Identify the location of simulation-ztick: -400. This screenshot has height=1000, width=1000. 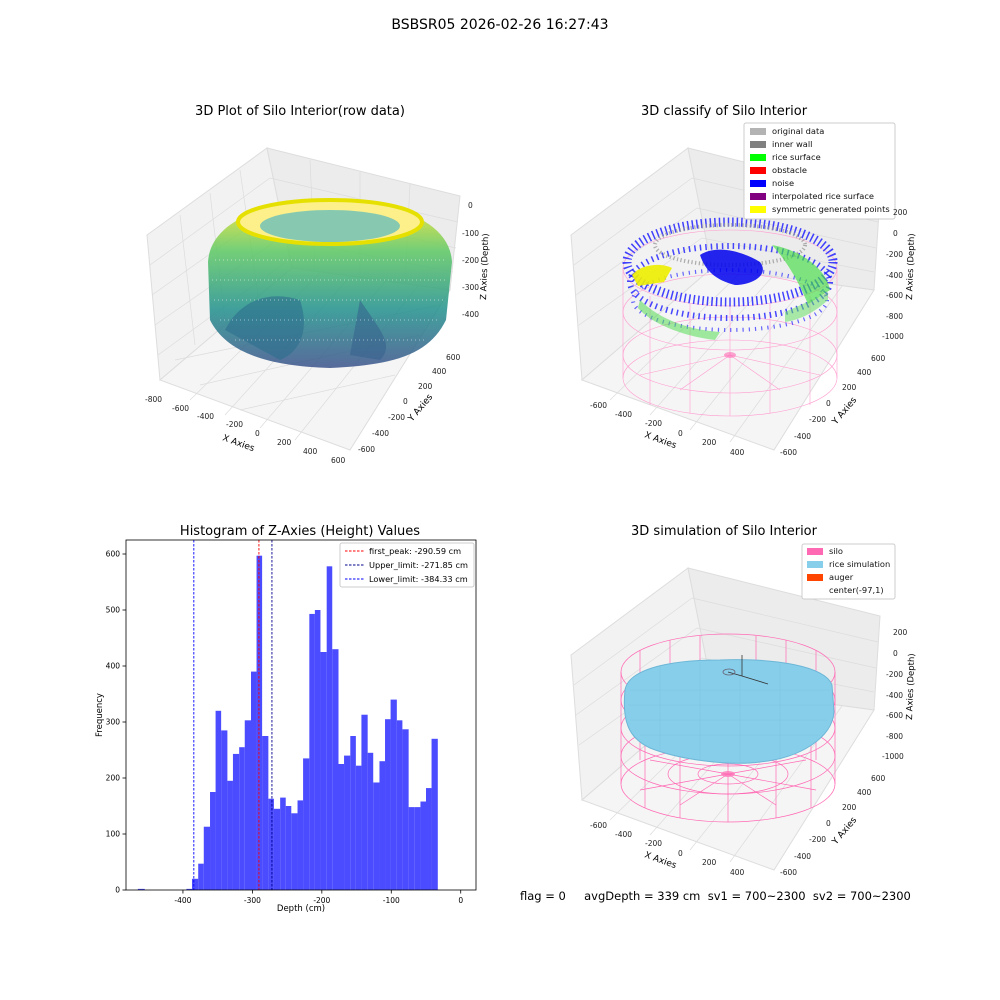
(894, 695).